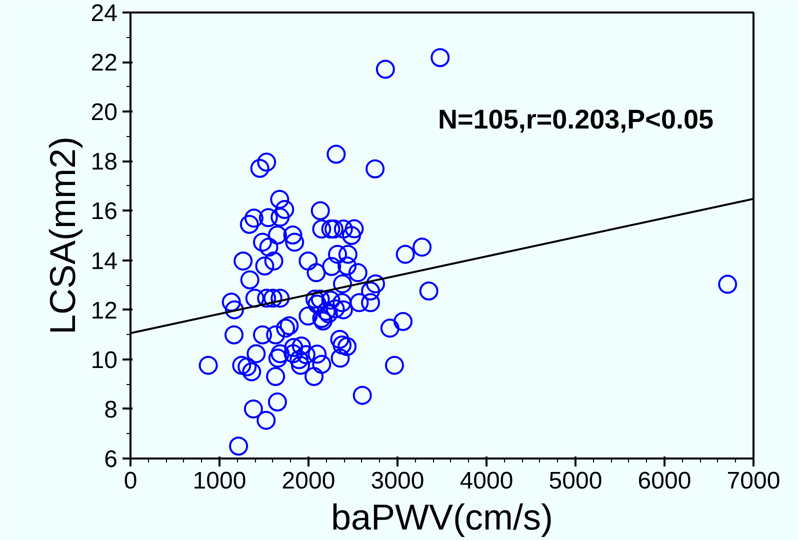  I want to click on y-tick-label: 18, so click(104, 162).